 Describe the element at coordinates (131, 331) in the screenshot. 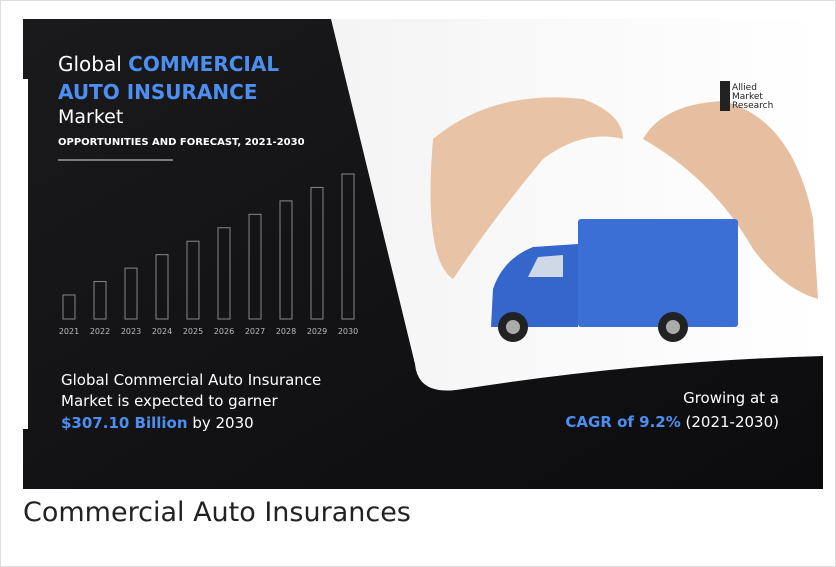

I see `year-label: 2023` at that location.